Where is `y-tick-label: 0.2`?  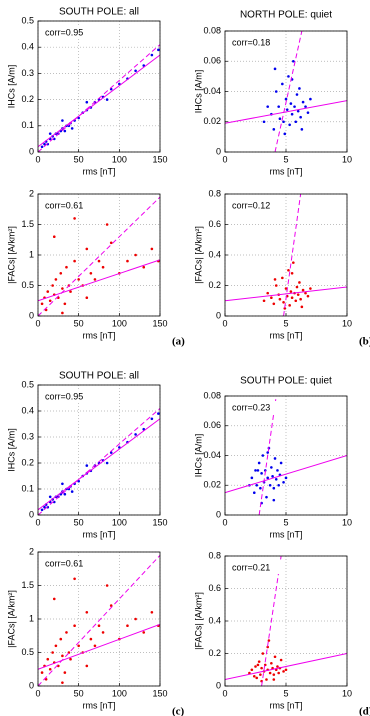
y-tick-label: 0.2 is located at coordinates (214, 653).